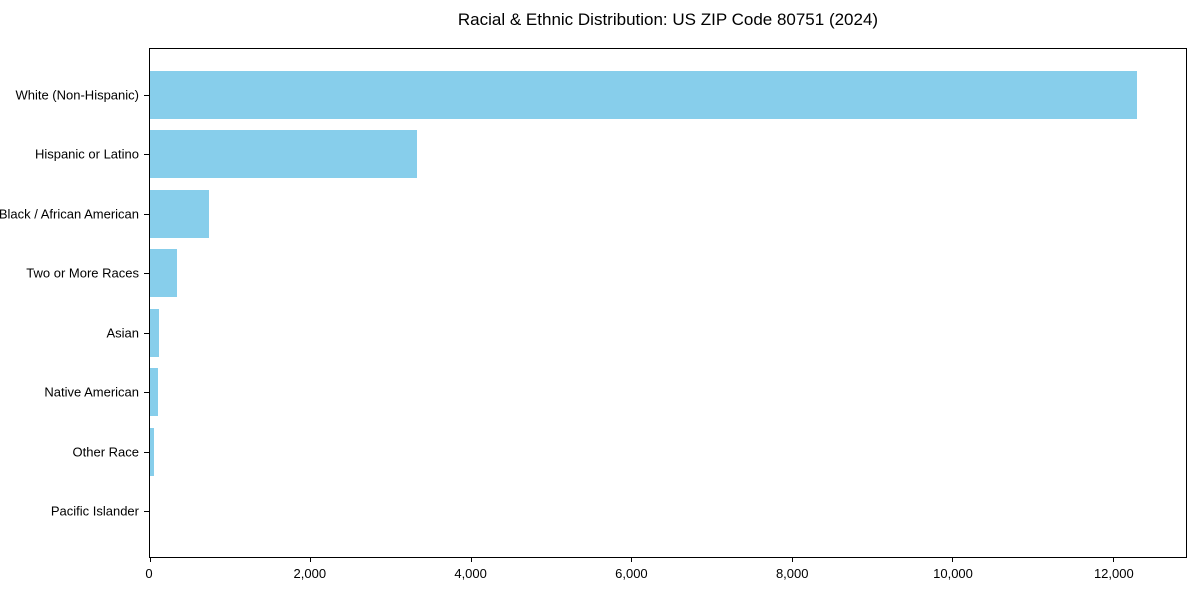 Image resolution: width=1200 pixels, height=600 pixels. I want to click on x-axis-label: 10,000, so click(953, 573).